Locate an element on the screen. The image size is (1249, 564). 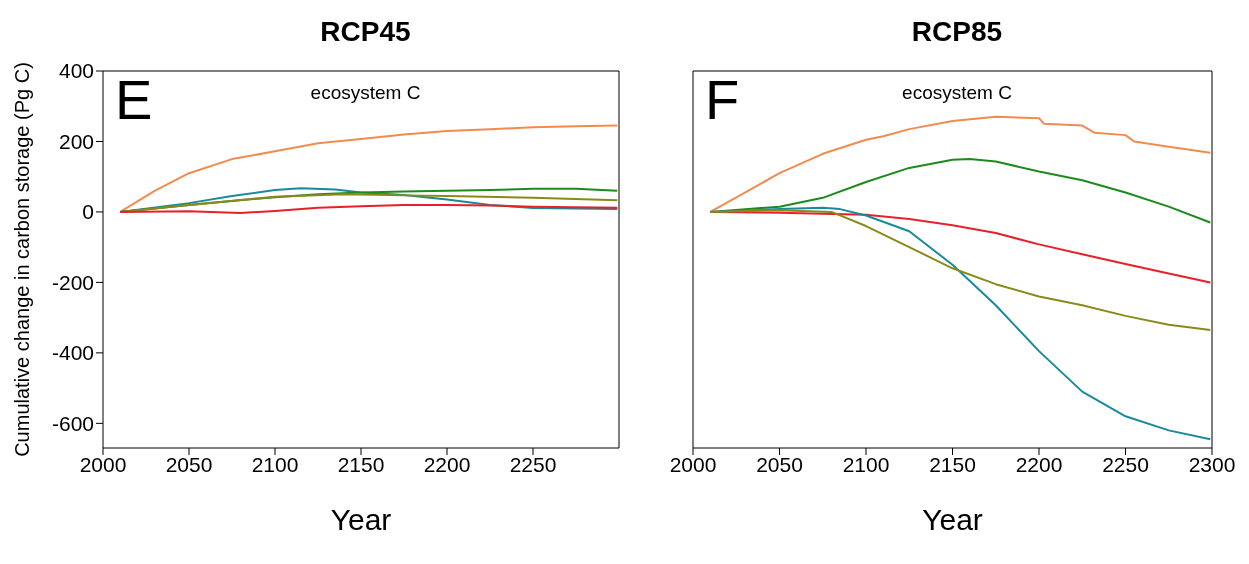
x-tick-label: 2300 is located at coordinates (1212, 464).